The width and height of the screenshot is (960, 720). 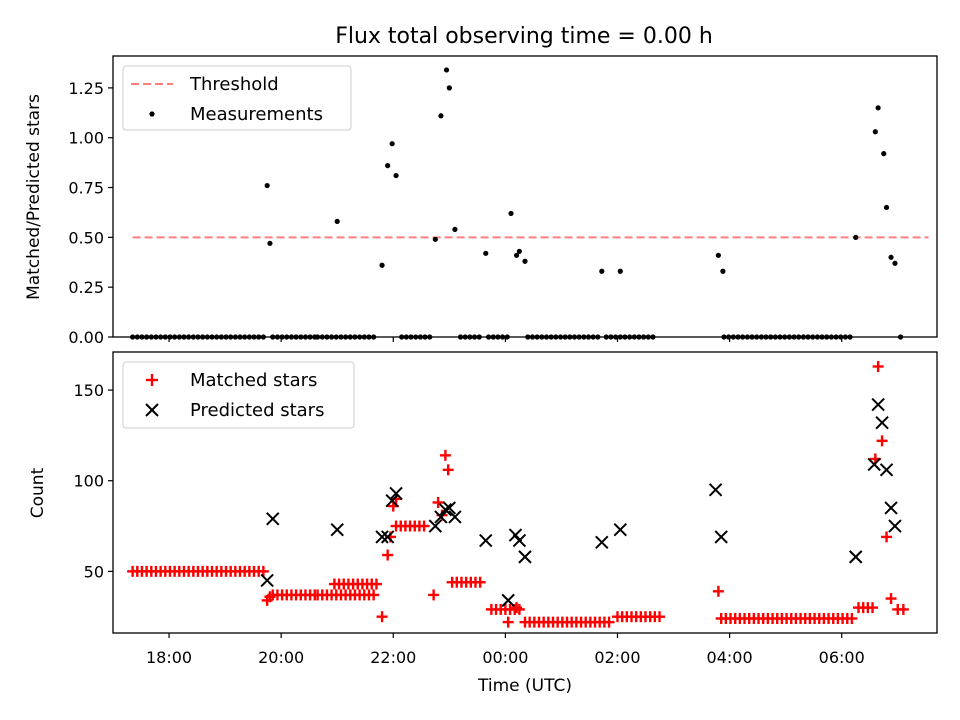 I want to click on flux-ratio-y-tick-label: 1.25, so click(x=86, y=88).